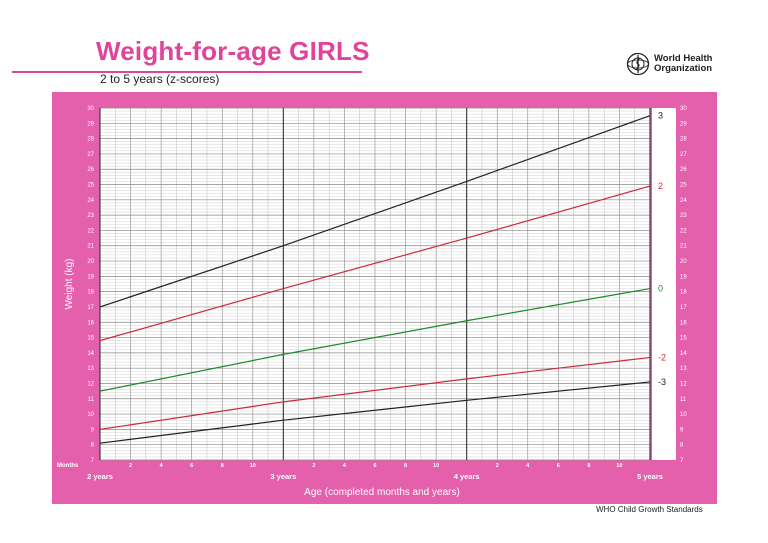 The image size is (768, 543). What do you see at coordinates (683, 186) in the screenshot?
I see `y-tick-label-right: 25` at bounding box center [683, 186].